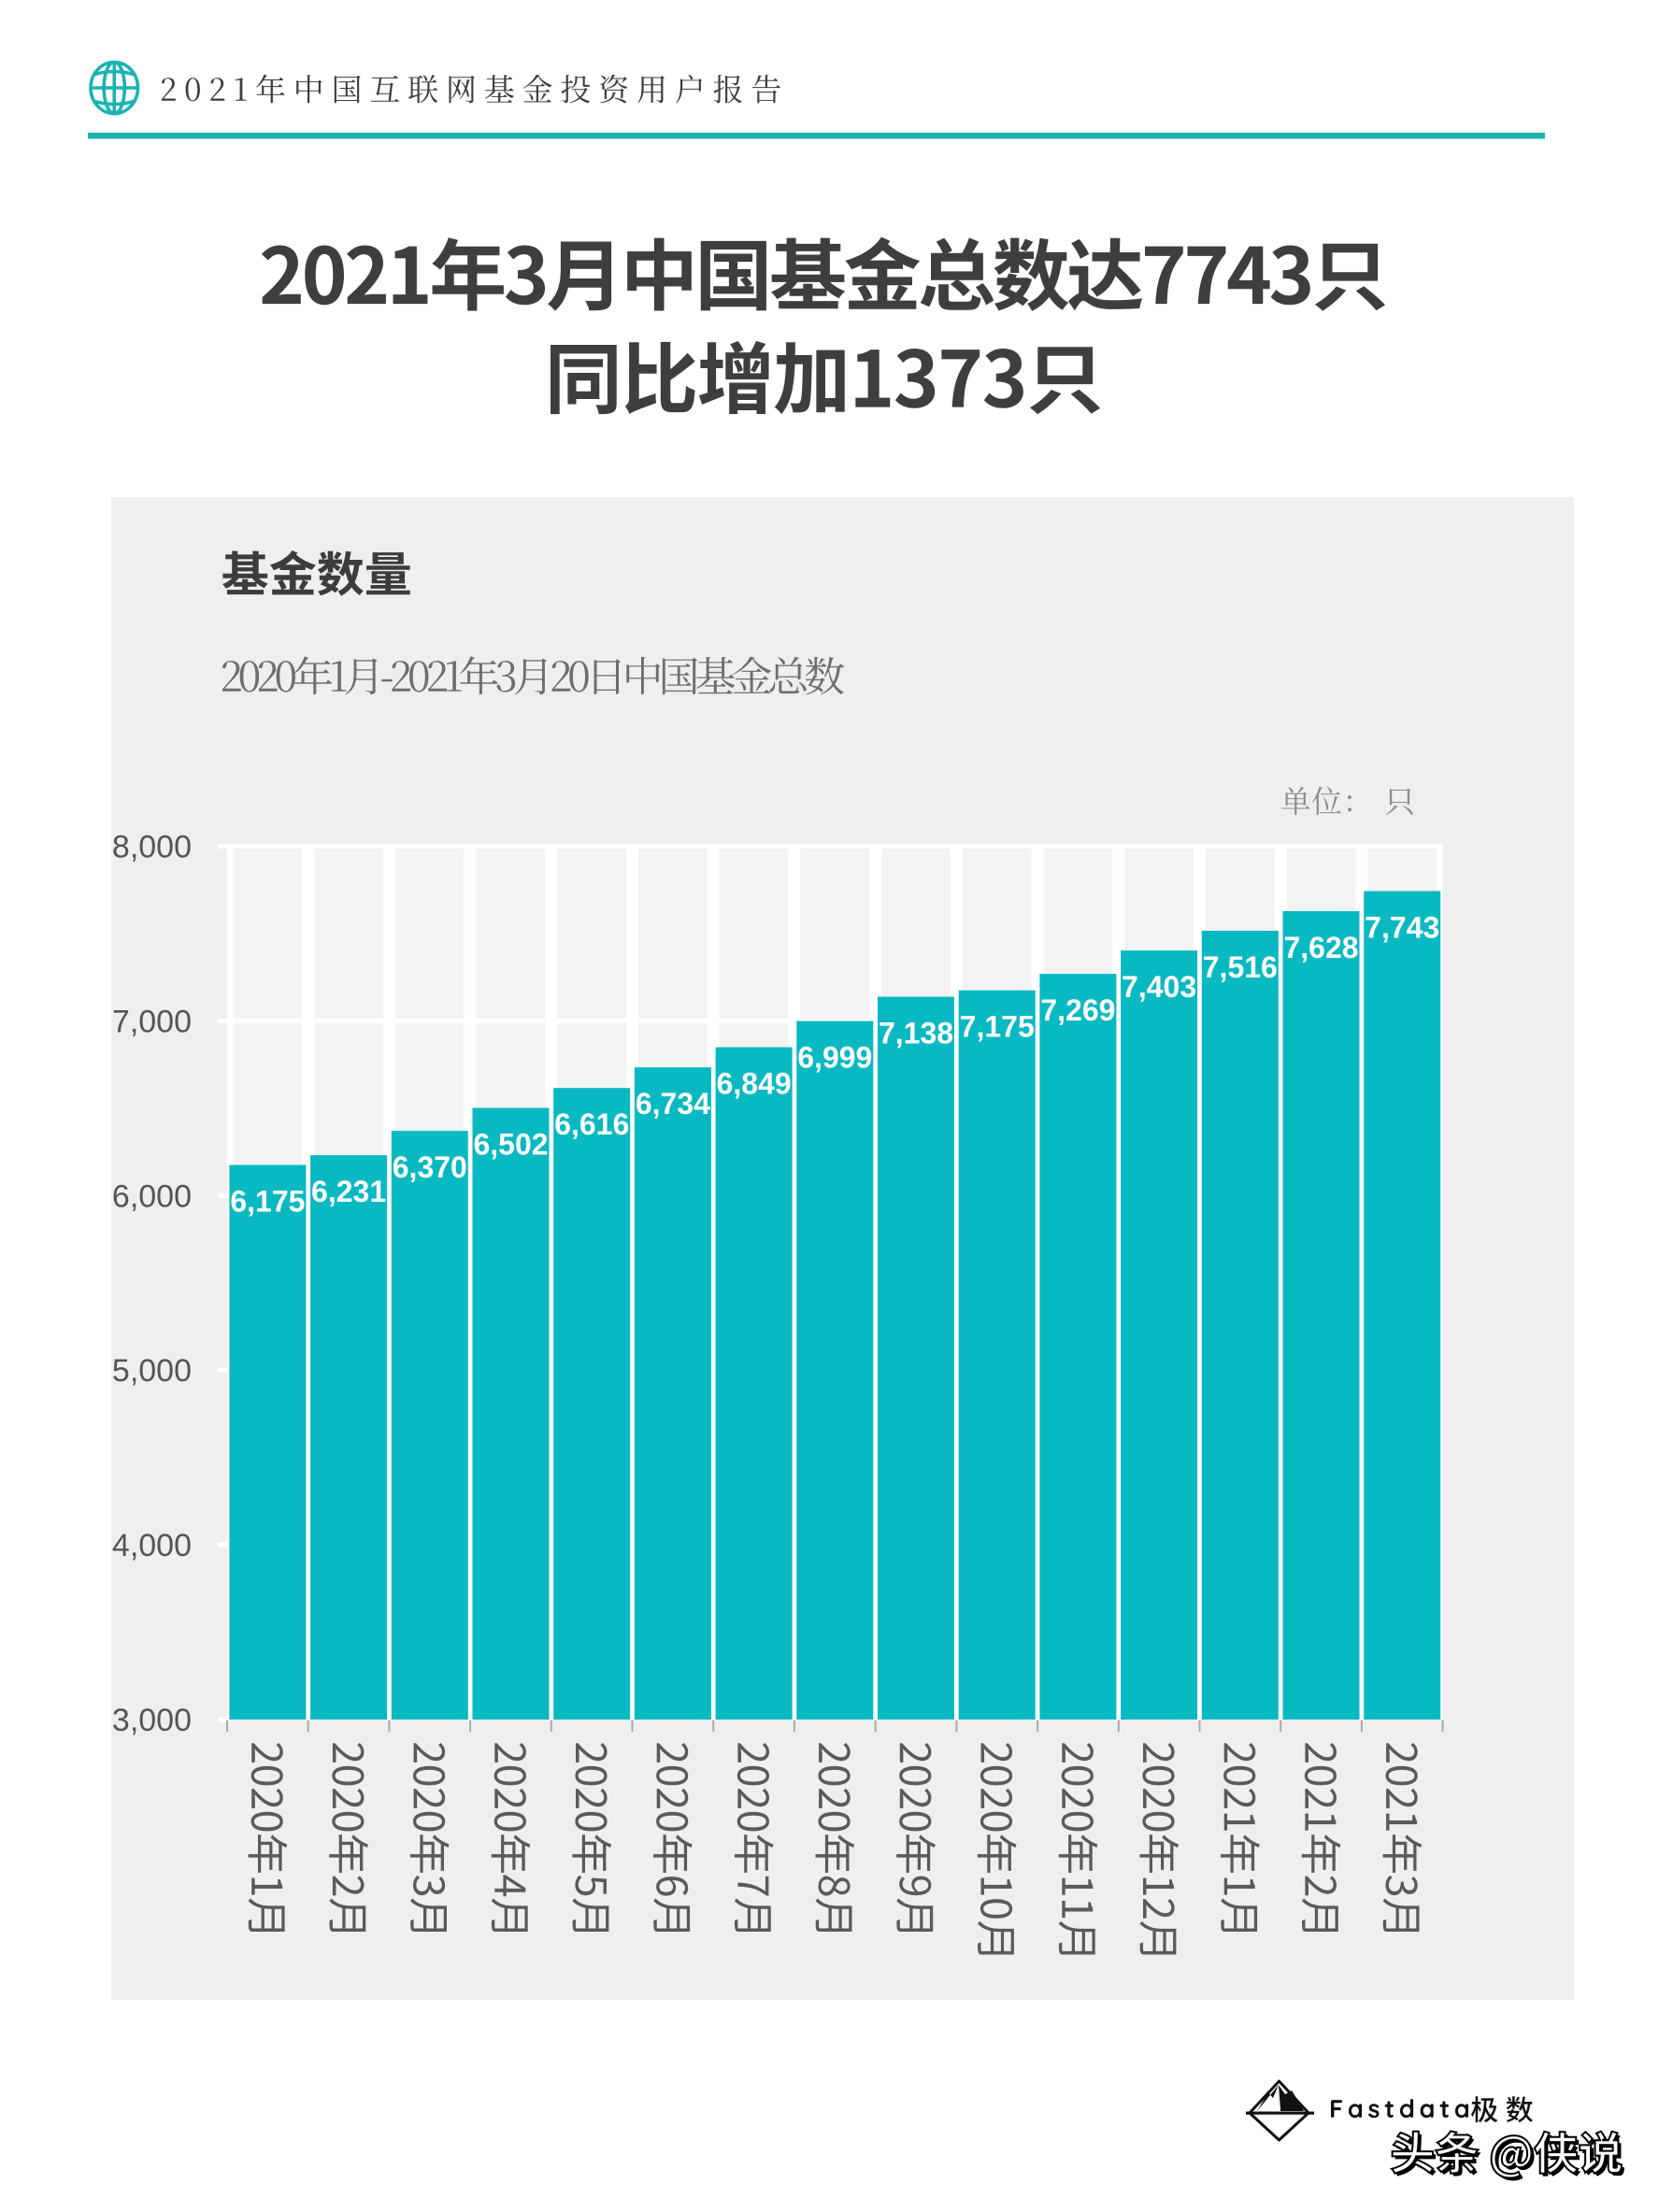  What do you see at coordinates (152, 1545) in the screenshot?
I see `svg-text: 4,000` at bounding box center [152, 1545].